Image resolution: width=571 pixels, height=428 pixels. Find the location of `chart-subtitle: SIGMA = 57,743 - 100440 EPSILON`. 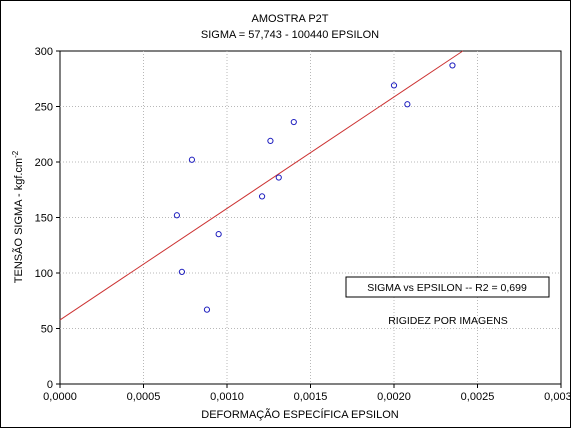

chart-subtitle: SIGMA = 57,743 - 100440 EPSILON is located at coordinates (290, 35).